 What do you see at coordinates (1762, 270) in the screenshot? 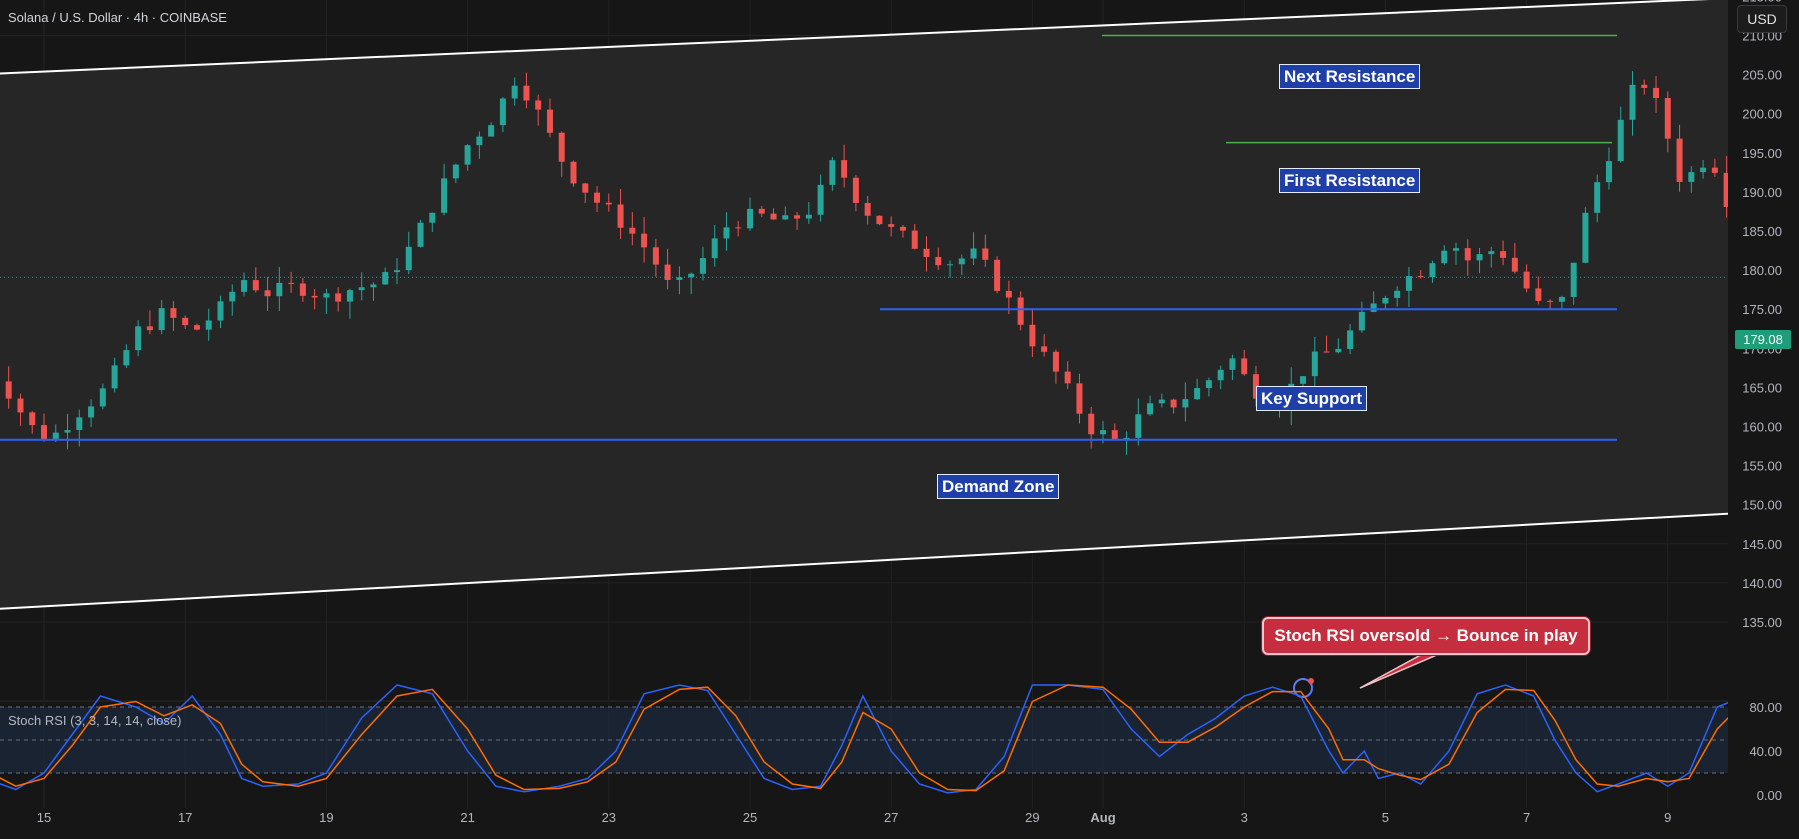
I see `price-tick-label: 180.00` at bounding box center [1762, 270].